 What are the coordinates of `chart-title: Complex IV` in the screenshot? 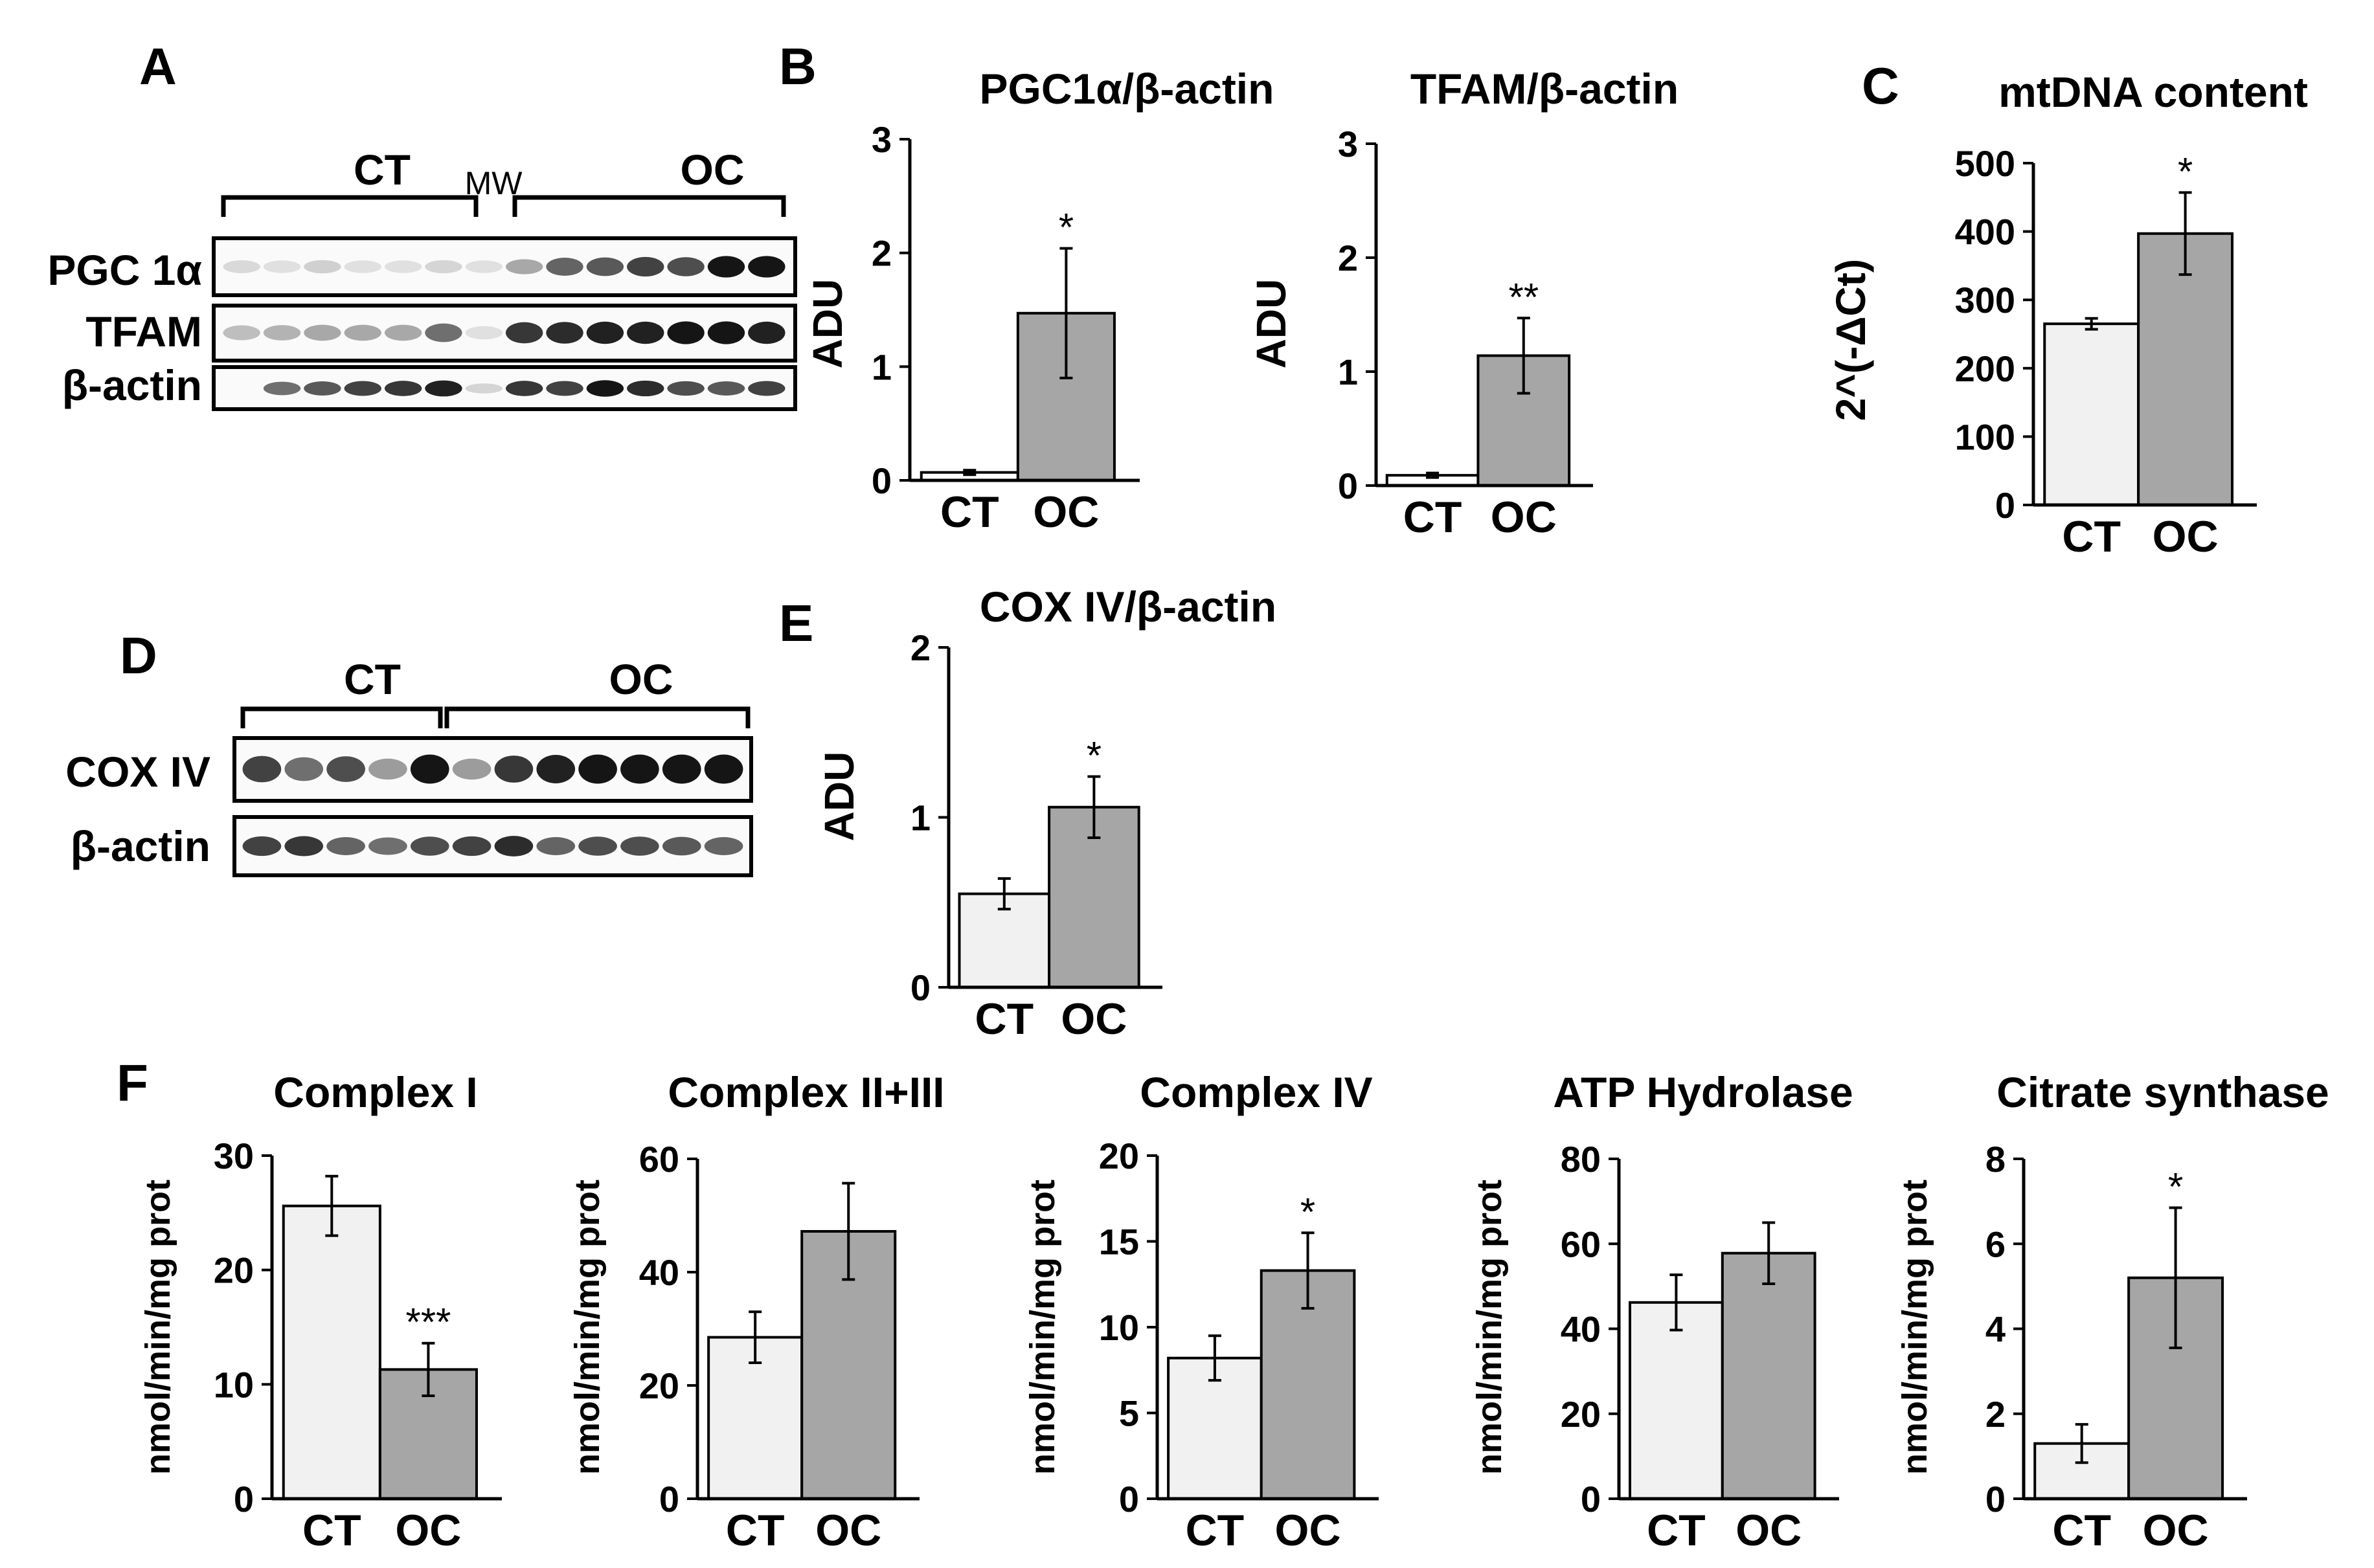 It's located at (1256, 1092).